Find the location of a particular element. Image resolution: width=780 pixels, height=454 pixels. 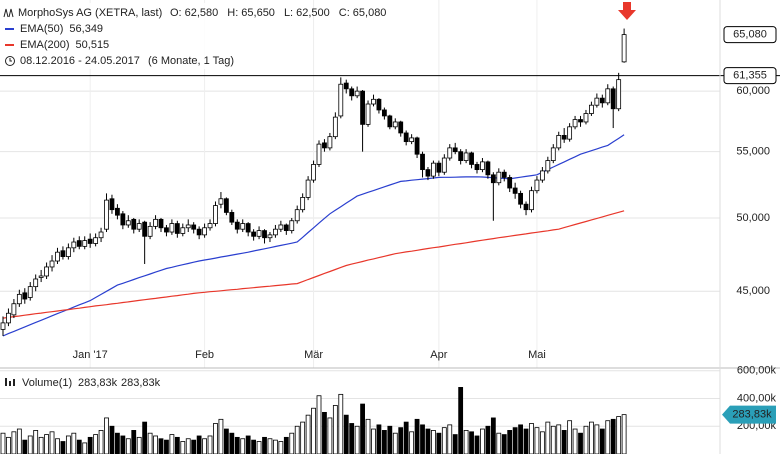

legend-label: EMA(50) is located at coordinates (41, 29).